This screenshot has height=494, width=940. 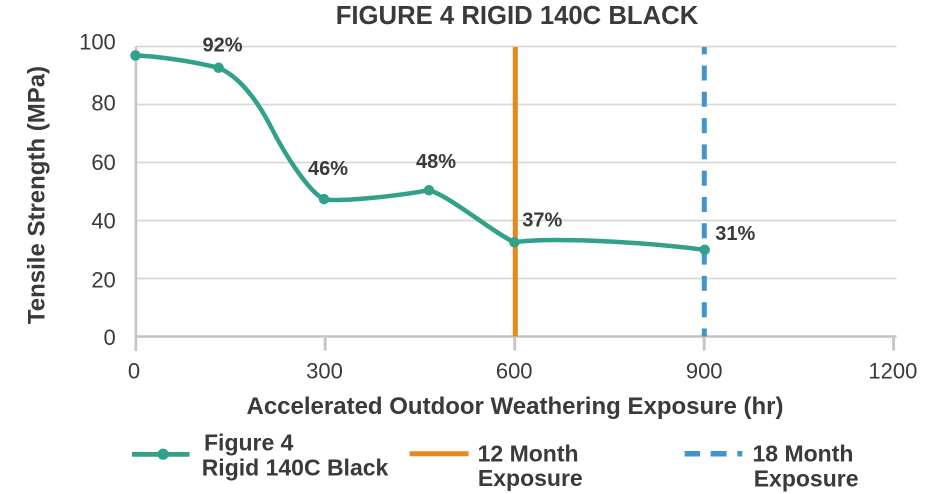 I want to click on svg-text: 18 Month, so click(x=803, y=453).